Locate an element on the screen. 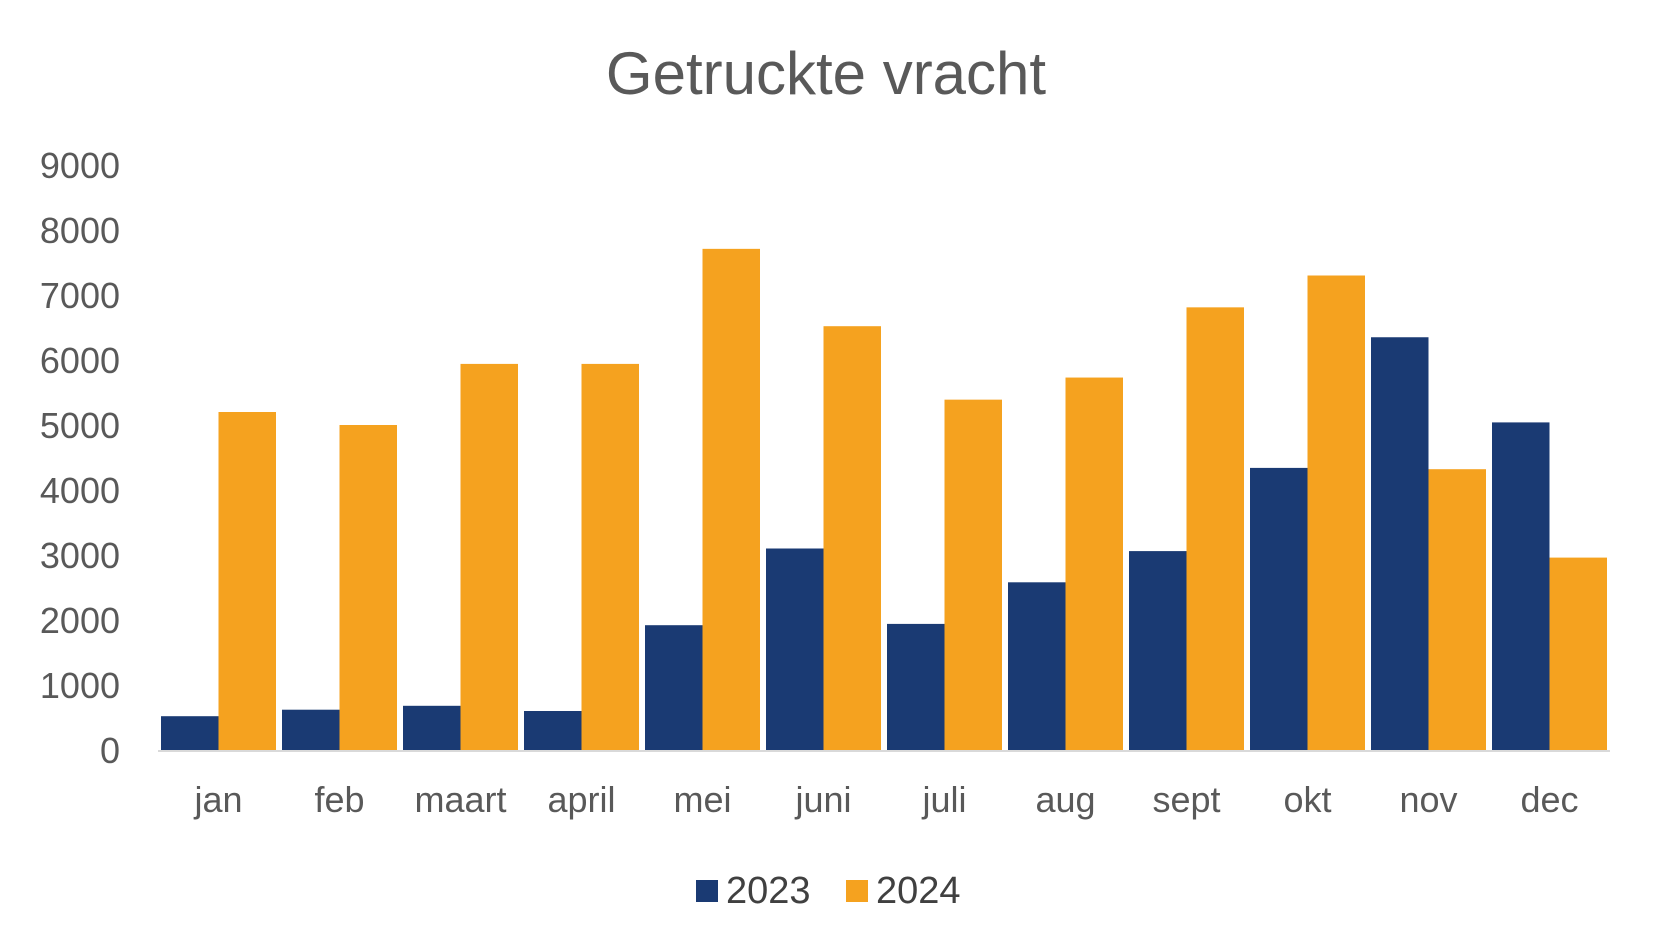  y-tick-label: 5000 is located at coordinates (80, 425).